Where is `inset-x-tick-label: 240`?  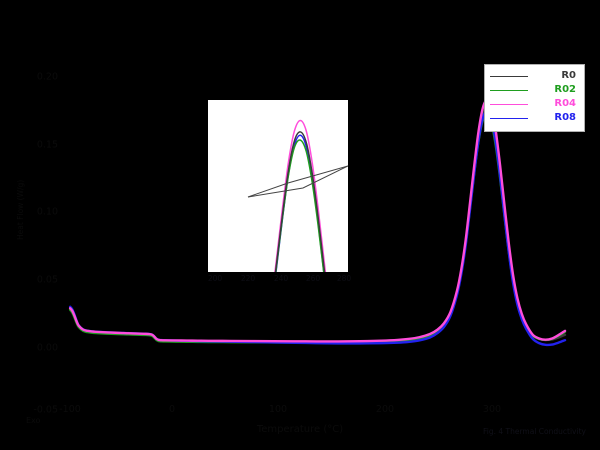
inset-x-tick-label: 240 is located at coordinates (281, 278).